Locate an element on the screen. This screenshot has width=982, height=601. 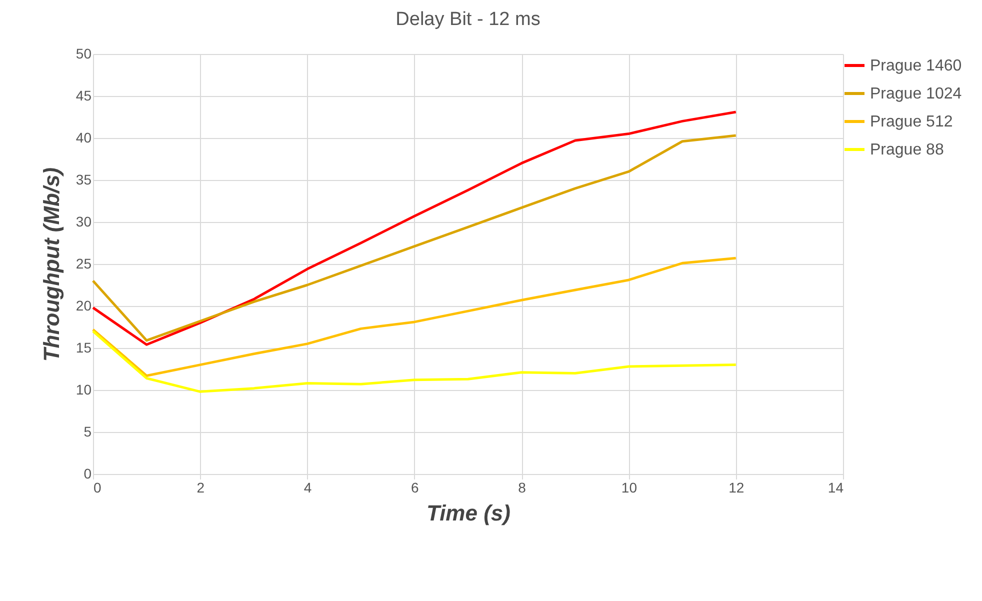
x-tick-label: 14 is located at coordinates (836, 488).